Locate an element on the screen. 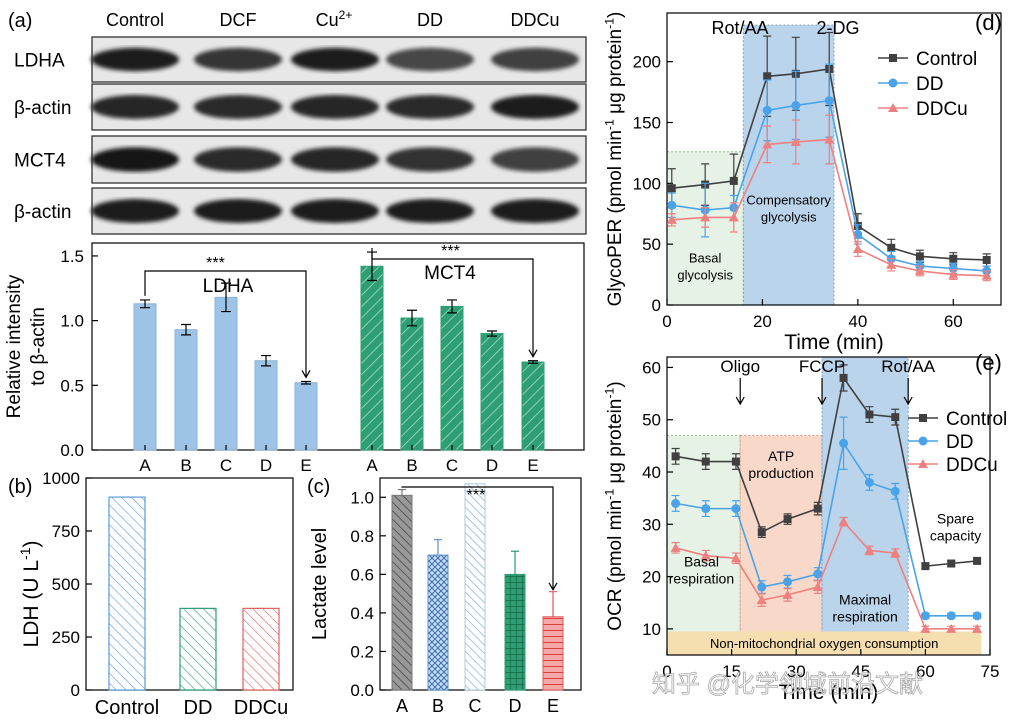  region-label: production is located at coordinates (780, 473).